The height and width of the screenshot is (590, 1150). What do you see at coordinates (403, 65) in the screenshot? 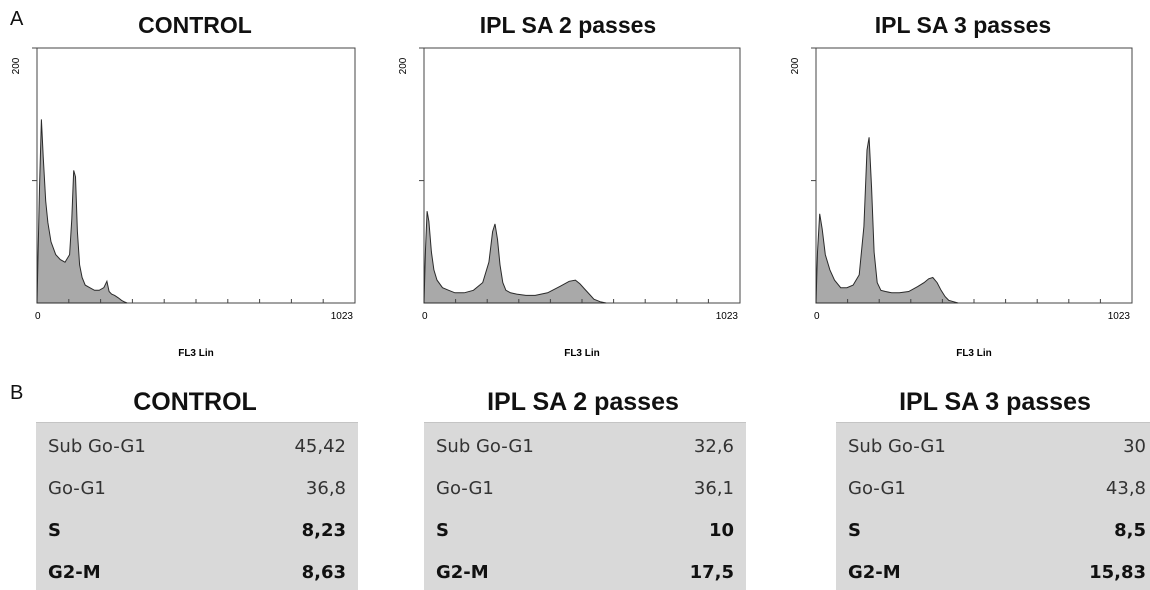
I see `y-tick-label-2-passes: 200` at bounding box center [403, 65].